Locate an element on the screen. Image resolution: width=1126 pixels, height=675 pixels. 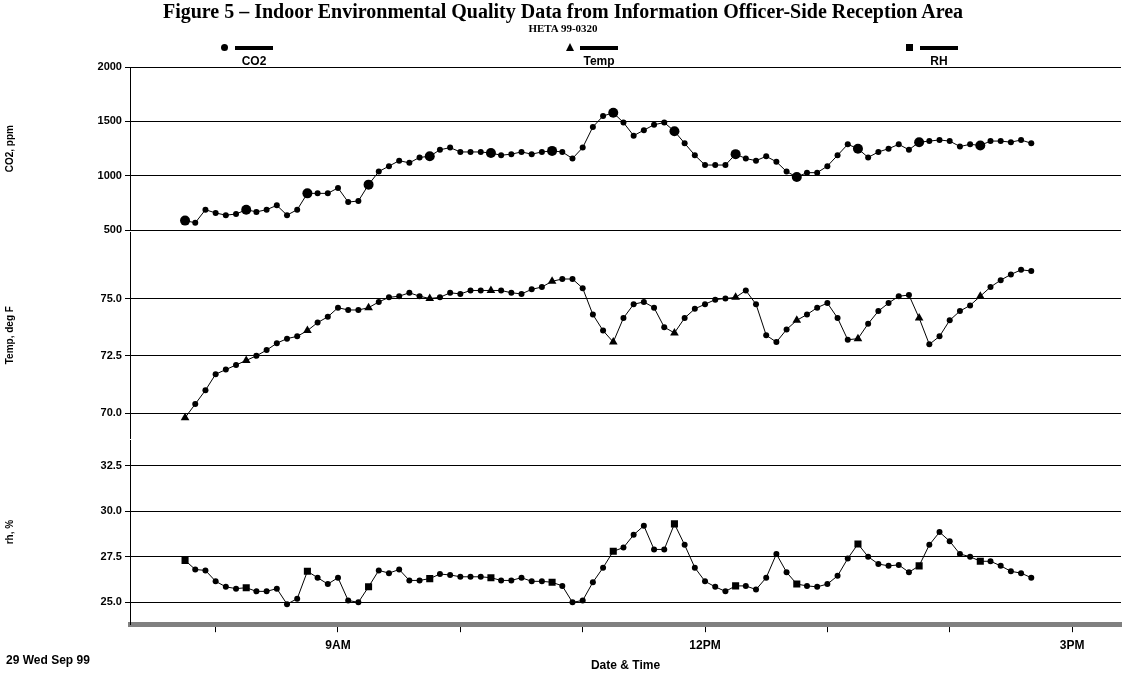
chart-subtitle: HETA 99-0320 is located at coordinates (563, 28).